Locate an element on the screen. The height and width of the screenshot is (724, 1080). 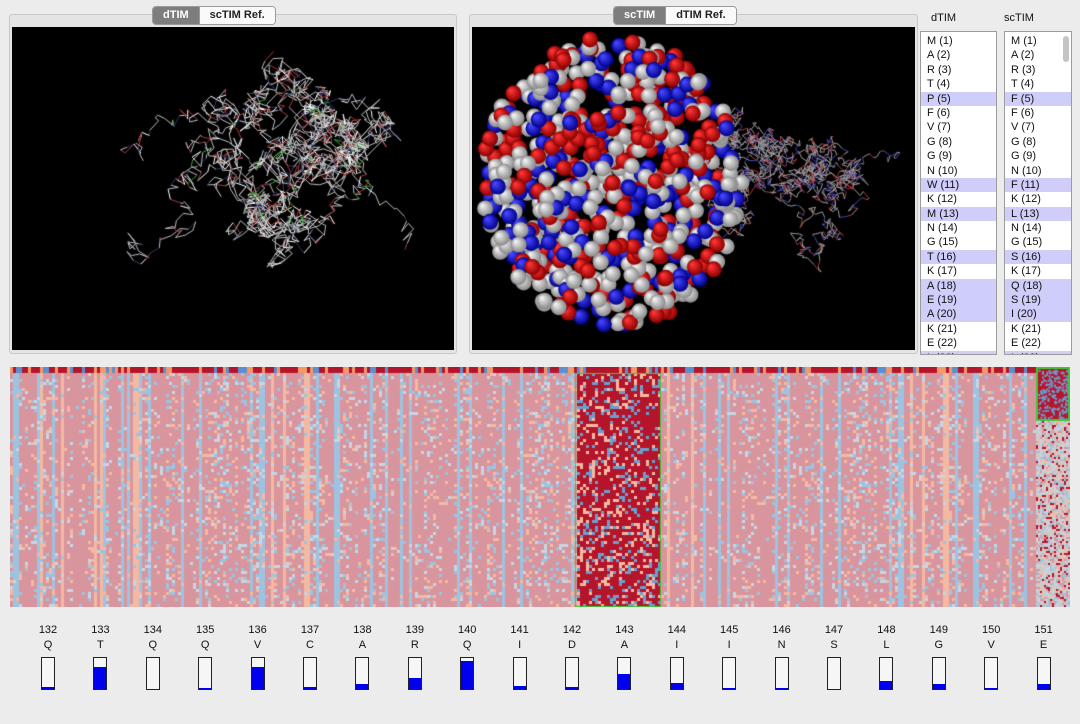
residue-list-item: E (19) is located at coordinates (958, 300).